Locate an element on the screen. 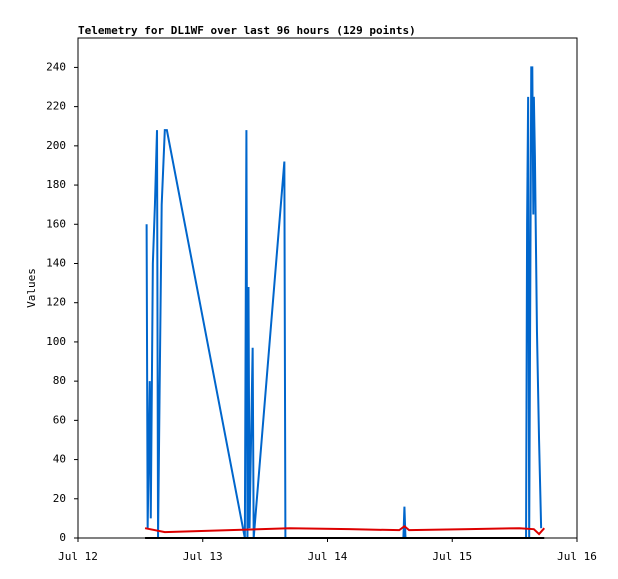 Image resolution: width=618 pixels, height=579 pixels. series-line is located at coordinates (345, 530).